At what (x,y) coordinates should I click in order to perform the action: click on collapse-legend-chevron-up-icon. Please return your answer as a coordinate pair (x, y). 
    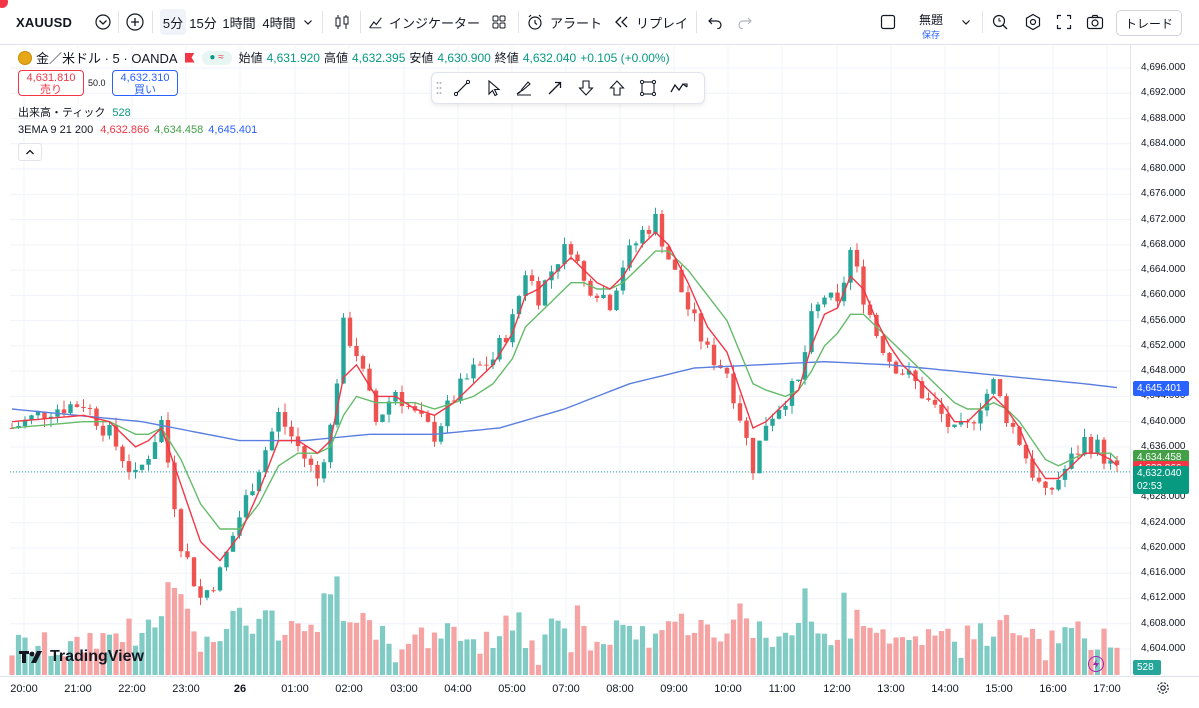
    Looking at the image, I should click on (30, 152).